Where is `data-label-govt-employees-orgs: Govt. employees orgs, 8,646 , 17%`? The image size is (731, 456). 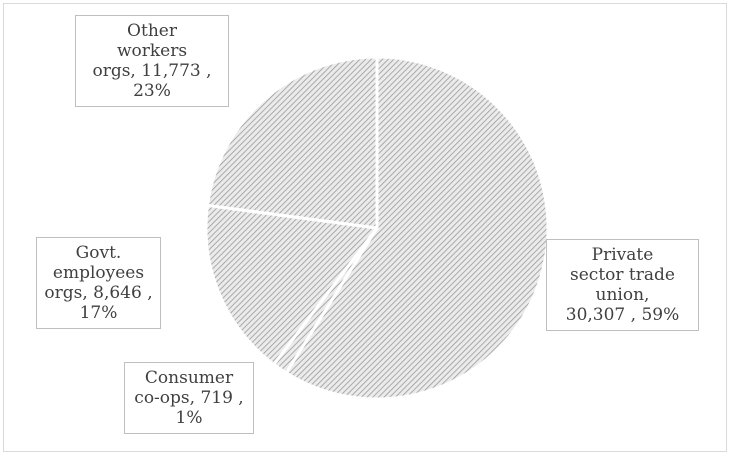
data-label-govt-employees-orgs: Govt. employees orgs, 8,646 , 17% is located at coordinates (98, 283).